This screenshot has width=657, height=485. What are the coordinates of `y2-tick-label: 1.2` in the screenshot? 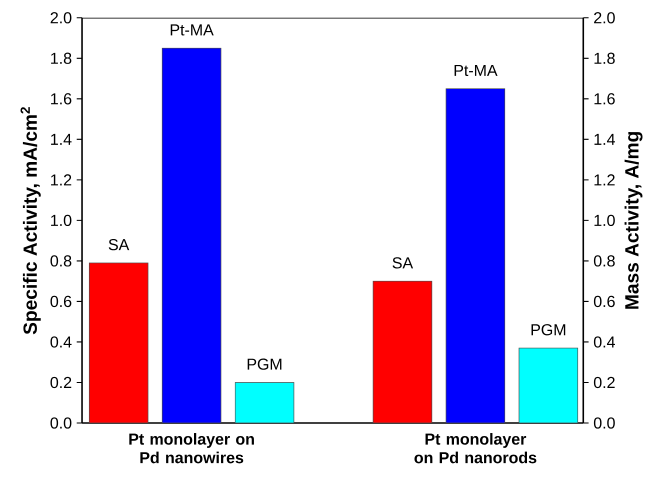 It's located at (604, 180).